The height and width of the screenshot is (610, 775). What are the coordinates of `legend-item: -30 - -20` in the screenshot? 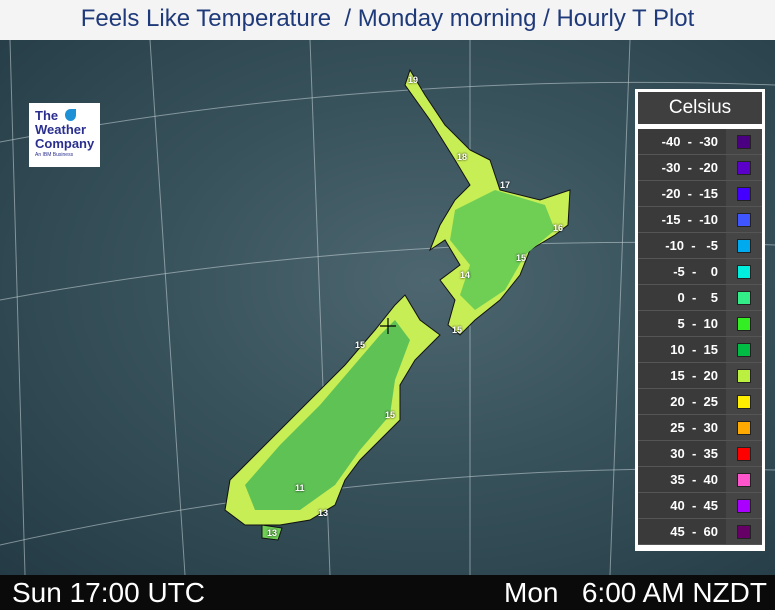 It's located at (700, 168).